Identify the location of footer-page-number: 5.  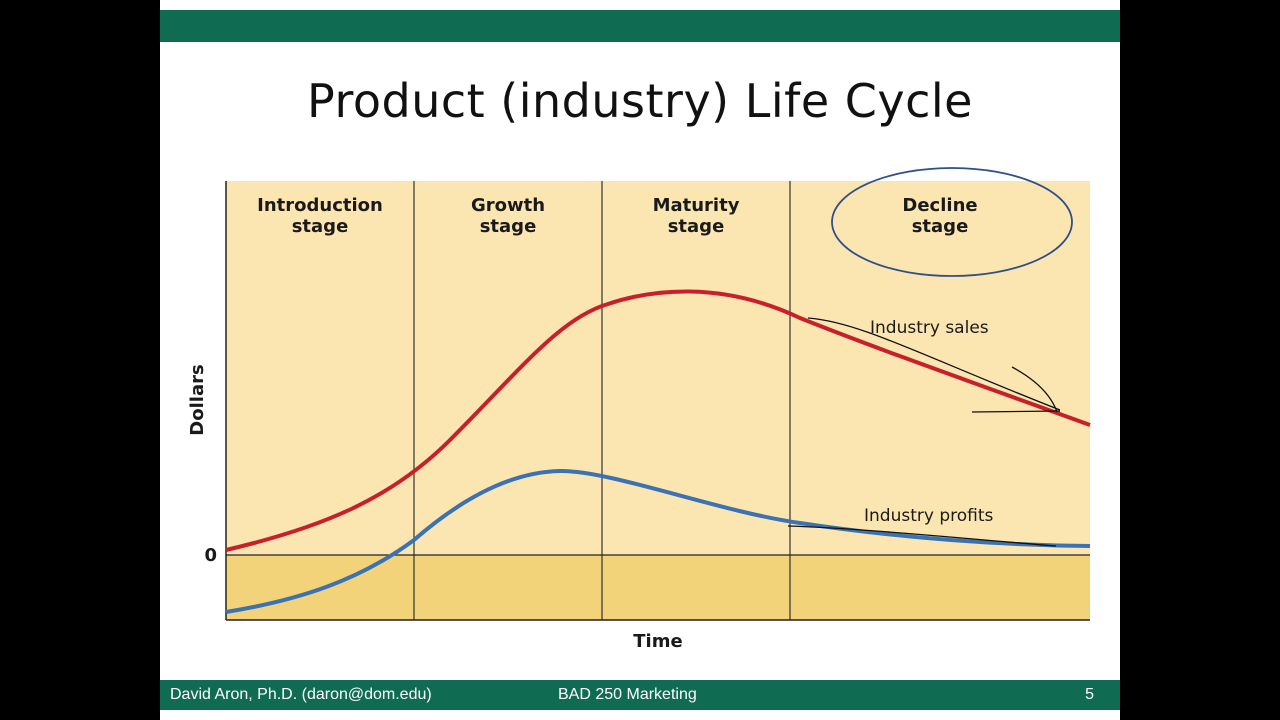
(1089, 694).